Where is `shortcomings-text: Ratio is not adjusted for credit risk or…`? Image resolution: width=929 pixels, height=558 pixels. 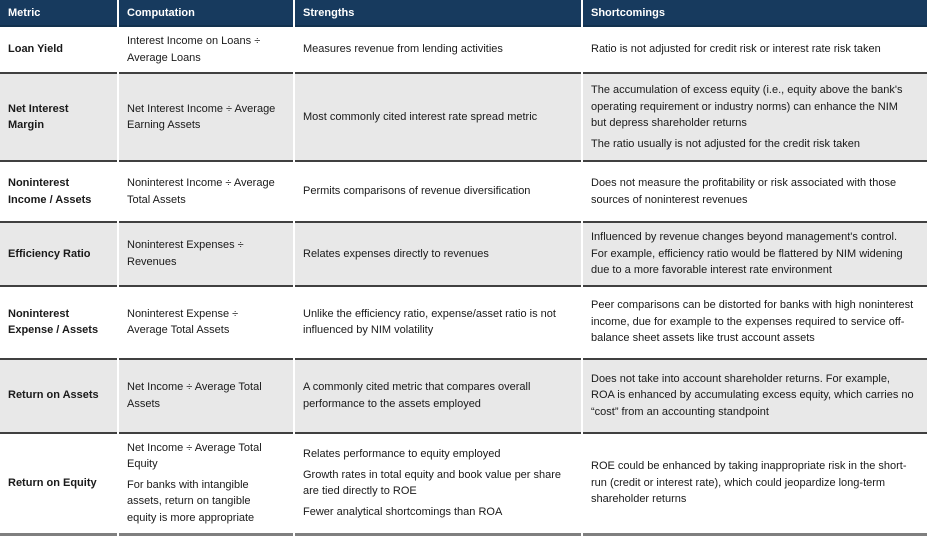 shortcomings-text: Ratio is not adjusted for credit risk or… is located at coordinates (736, 49).